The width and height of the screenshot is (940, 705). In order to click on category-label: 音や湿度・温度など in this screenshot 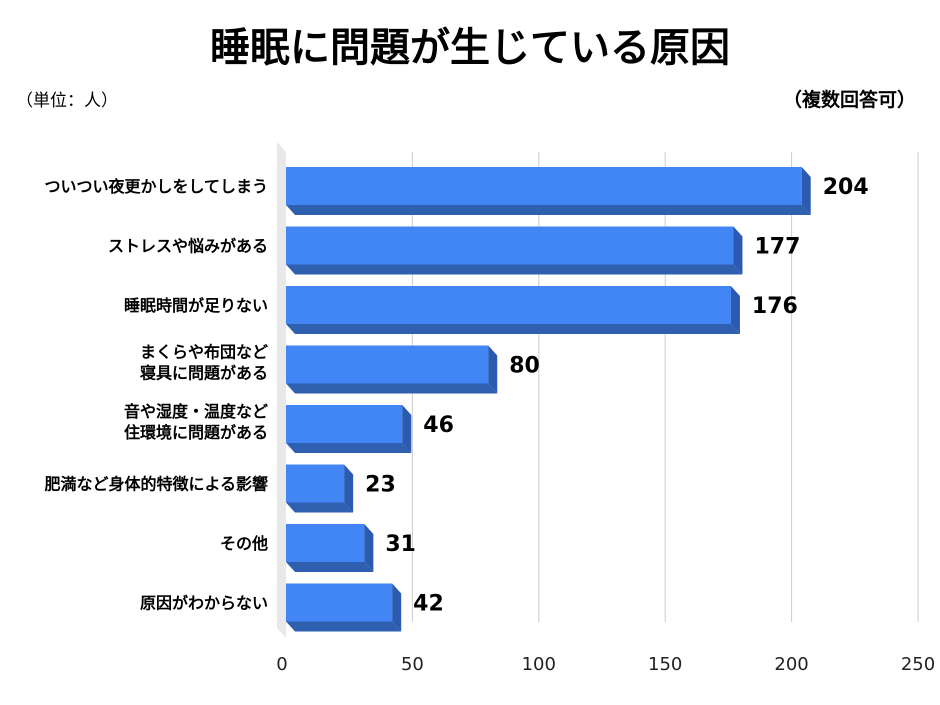, I will do `click(196, 411)`.